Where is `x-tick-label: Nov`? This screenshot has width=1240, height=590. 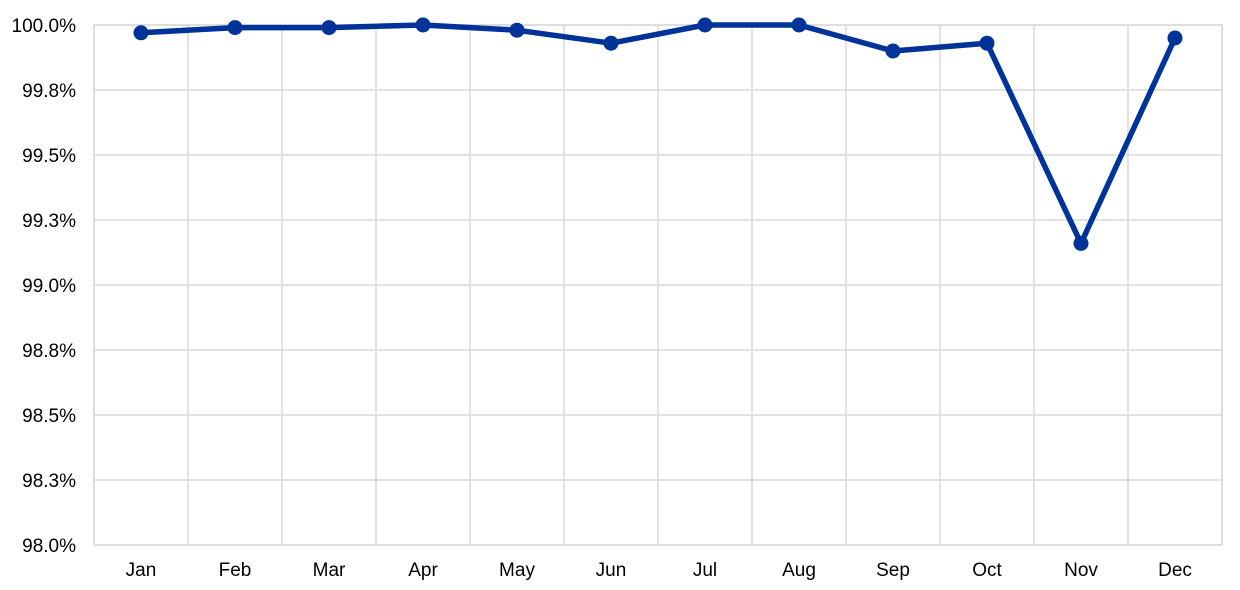 x-tick-label: Nov is located at coordinates (1081, 570).